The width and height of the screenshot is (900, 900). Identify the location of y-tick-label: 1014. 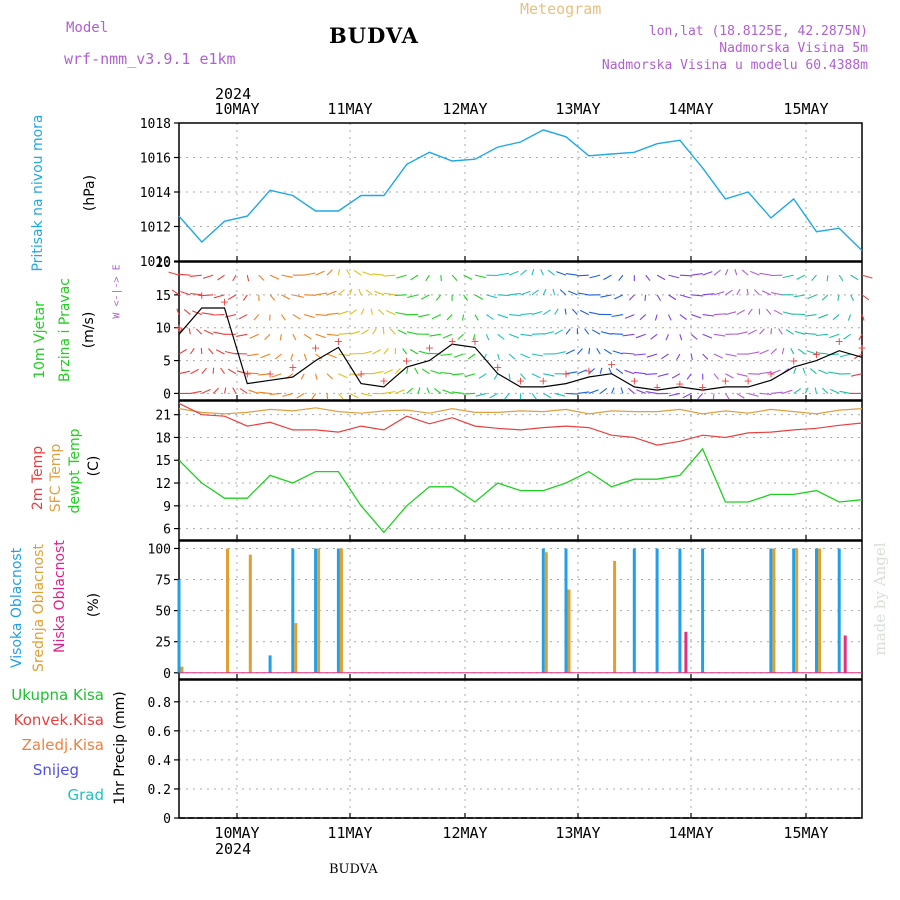
(155, 193).